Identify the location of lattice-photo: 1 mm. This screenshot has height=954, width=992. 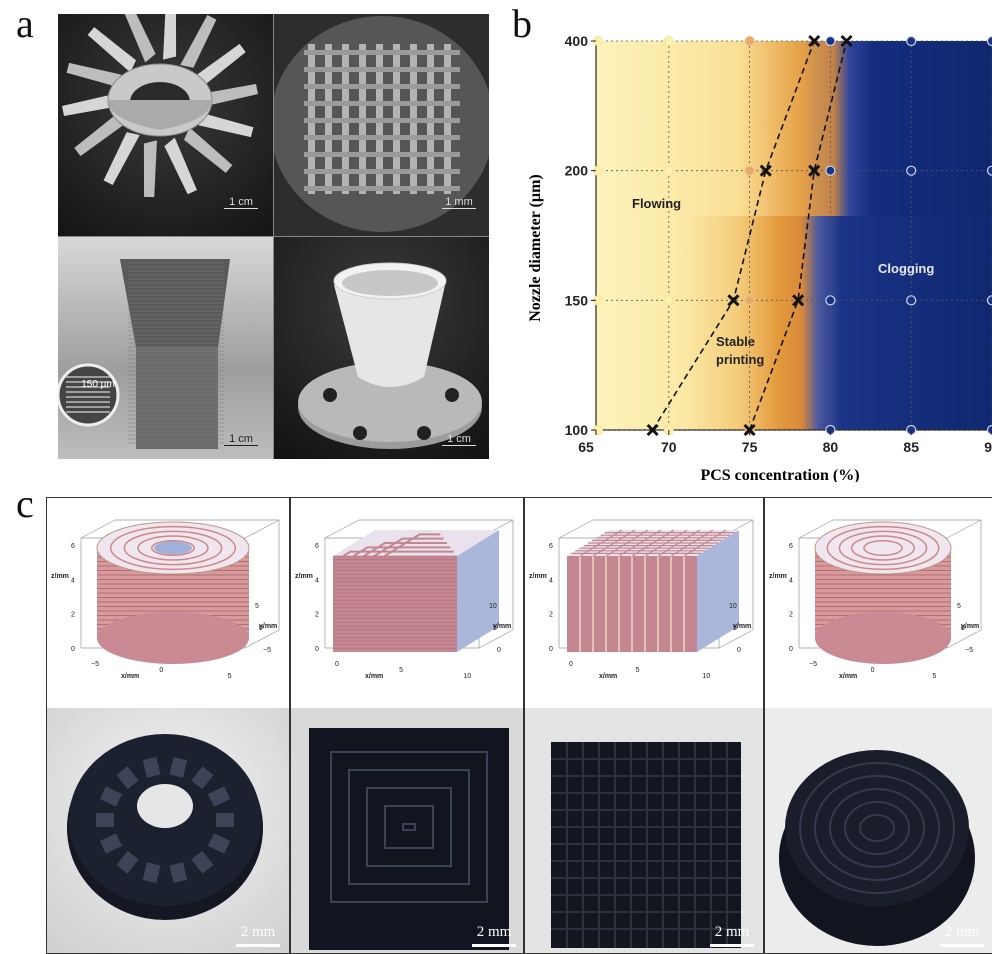
(381, 125).